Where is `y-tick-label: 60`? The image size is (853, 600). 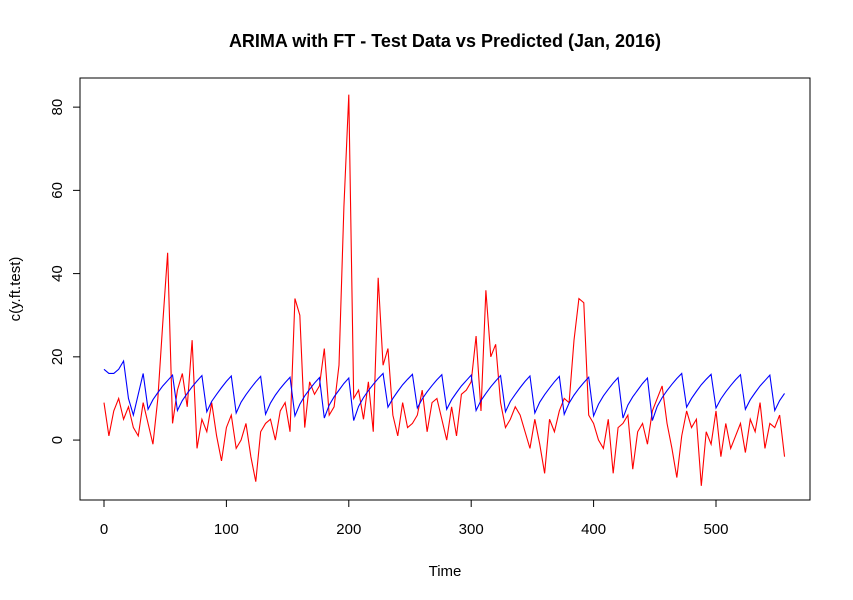 y-tick-label: 60 is located at coordinates (57, 190).